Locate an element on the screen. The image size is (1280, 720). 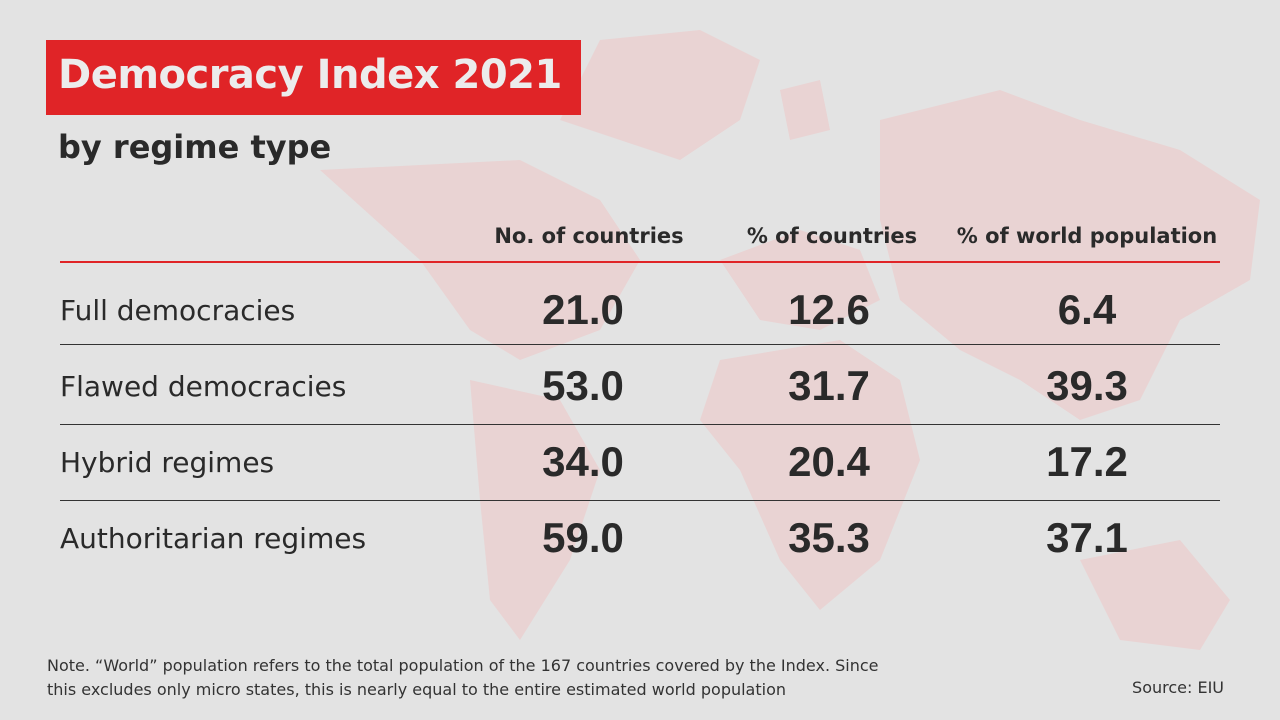
table-cell: 39.3 is located at coordinates (1087, 385).